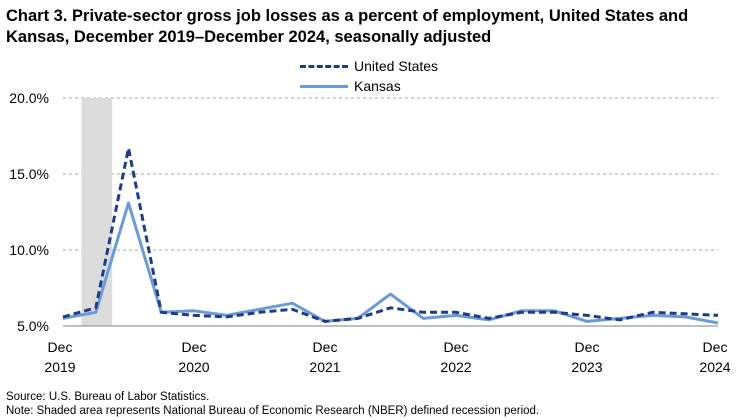 This screenshot has width=751, height=420. I want to click on legend: United States Kansas, so click(369, 76).